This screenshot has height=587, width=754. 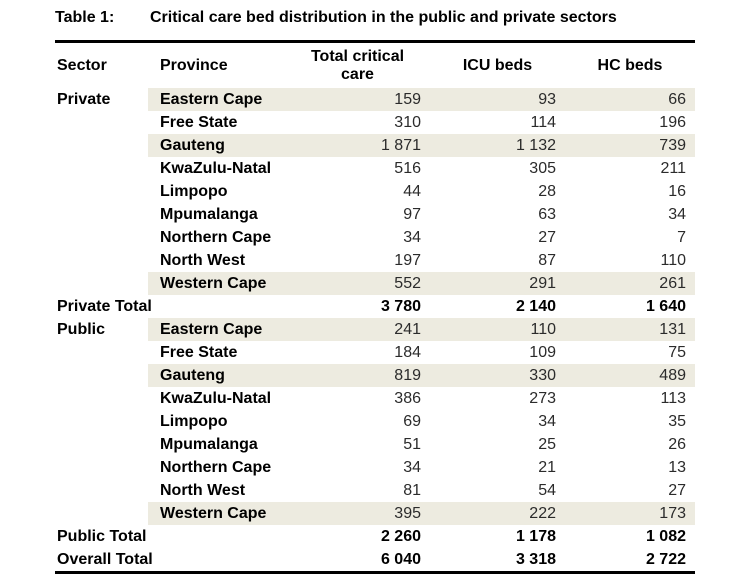 I want to click on cell-total-critical-care: 819, so click(x=357, y=375).